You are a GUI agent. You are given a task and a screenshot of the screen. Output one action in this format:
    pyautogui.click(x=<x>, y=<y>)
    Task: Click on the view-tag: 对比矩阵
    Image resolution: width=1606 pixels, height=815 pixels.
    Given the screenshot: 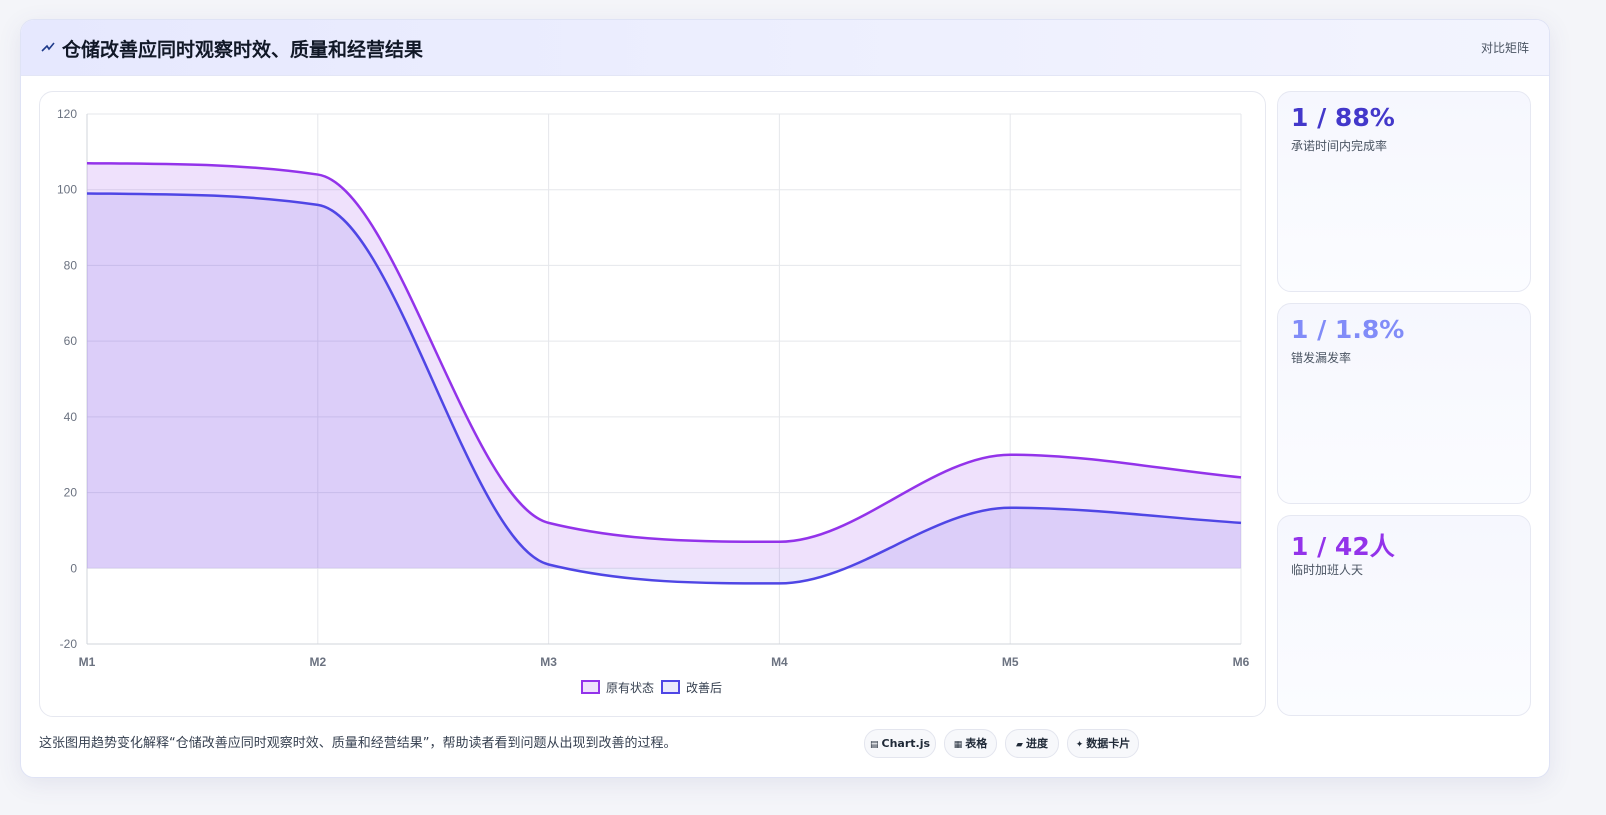 What is the action you would take?
    pyautogui.click(x=1504, y=48)
    